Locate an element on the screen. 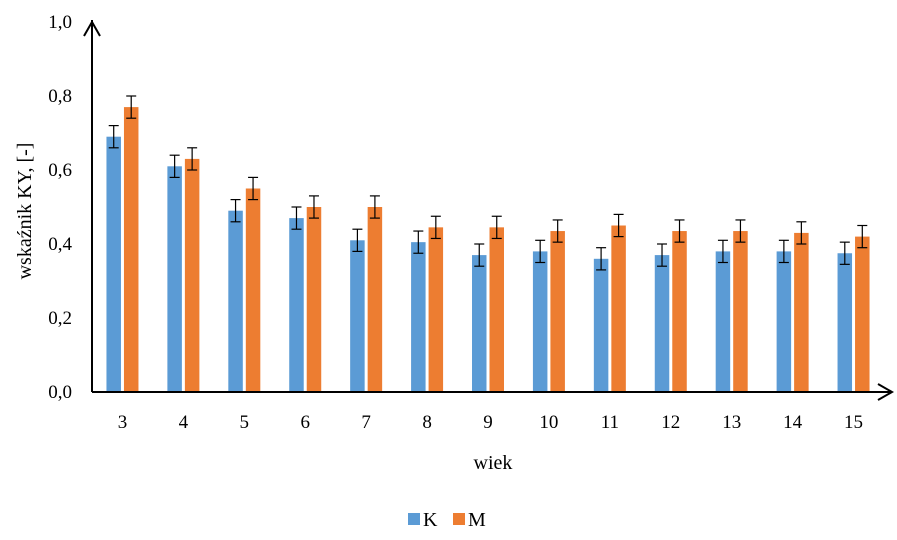  x-axis-arrow is located at coordinates (886, 392).